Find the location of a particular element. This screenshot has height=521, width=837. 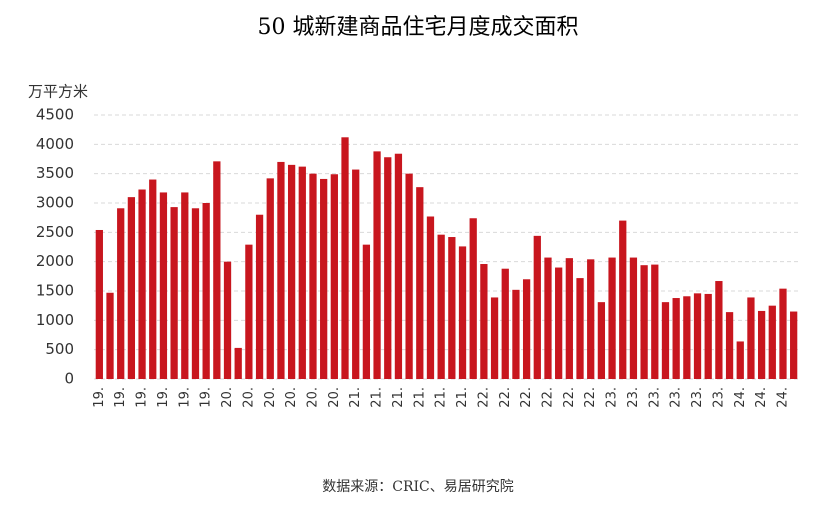

y-tick-label: 3500 is located at coordinates (55, 173).